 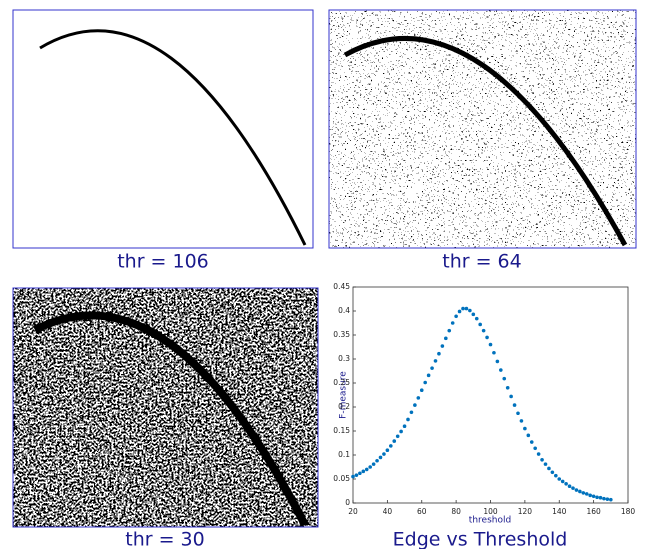 I want to click on caption: thr = 30, so click(x=164, y=539).